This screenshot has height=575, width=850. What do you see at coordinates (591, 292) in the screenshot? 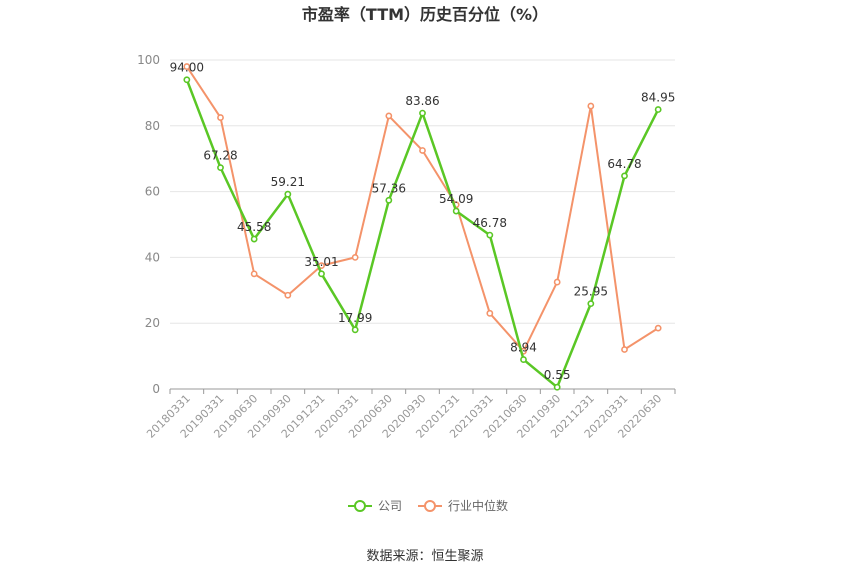
I see `data-label: 25.95` at bounding box center [591, 292].